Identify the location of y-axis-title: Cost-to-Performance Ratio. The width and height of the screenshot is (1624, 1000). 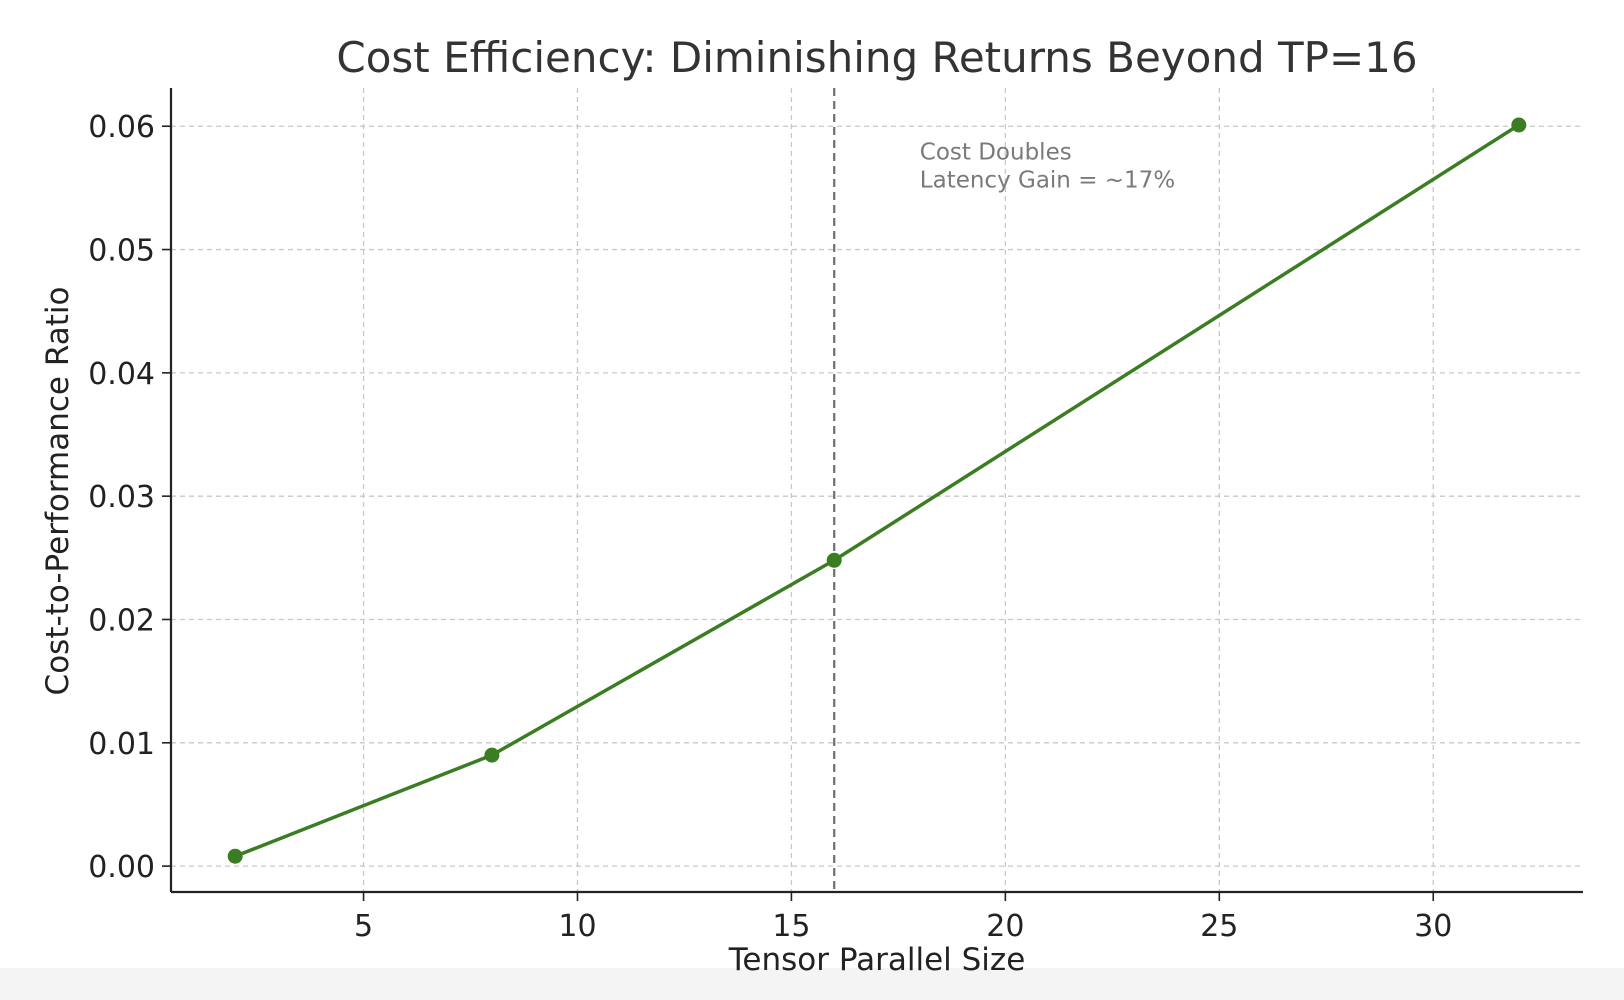
(58, 491).